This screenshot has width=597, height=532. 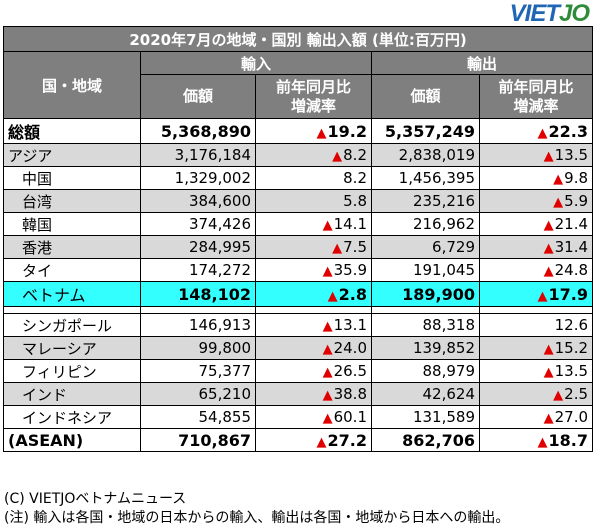 I want to click on table-row: インド 65,210 ▲38.8 42,624 ▲2.5, so click(x=298, y=394).